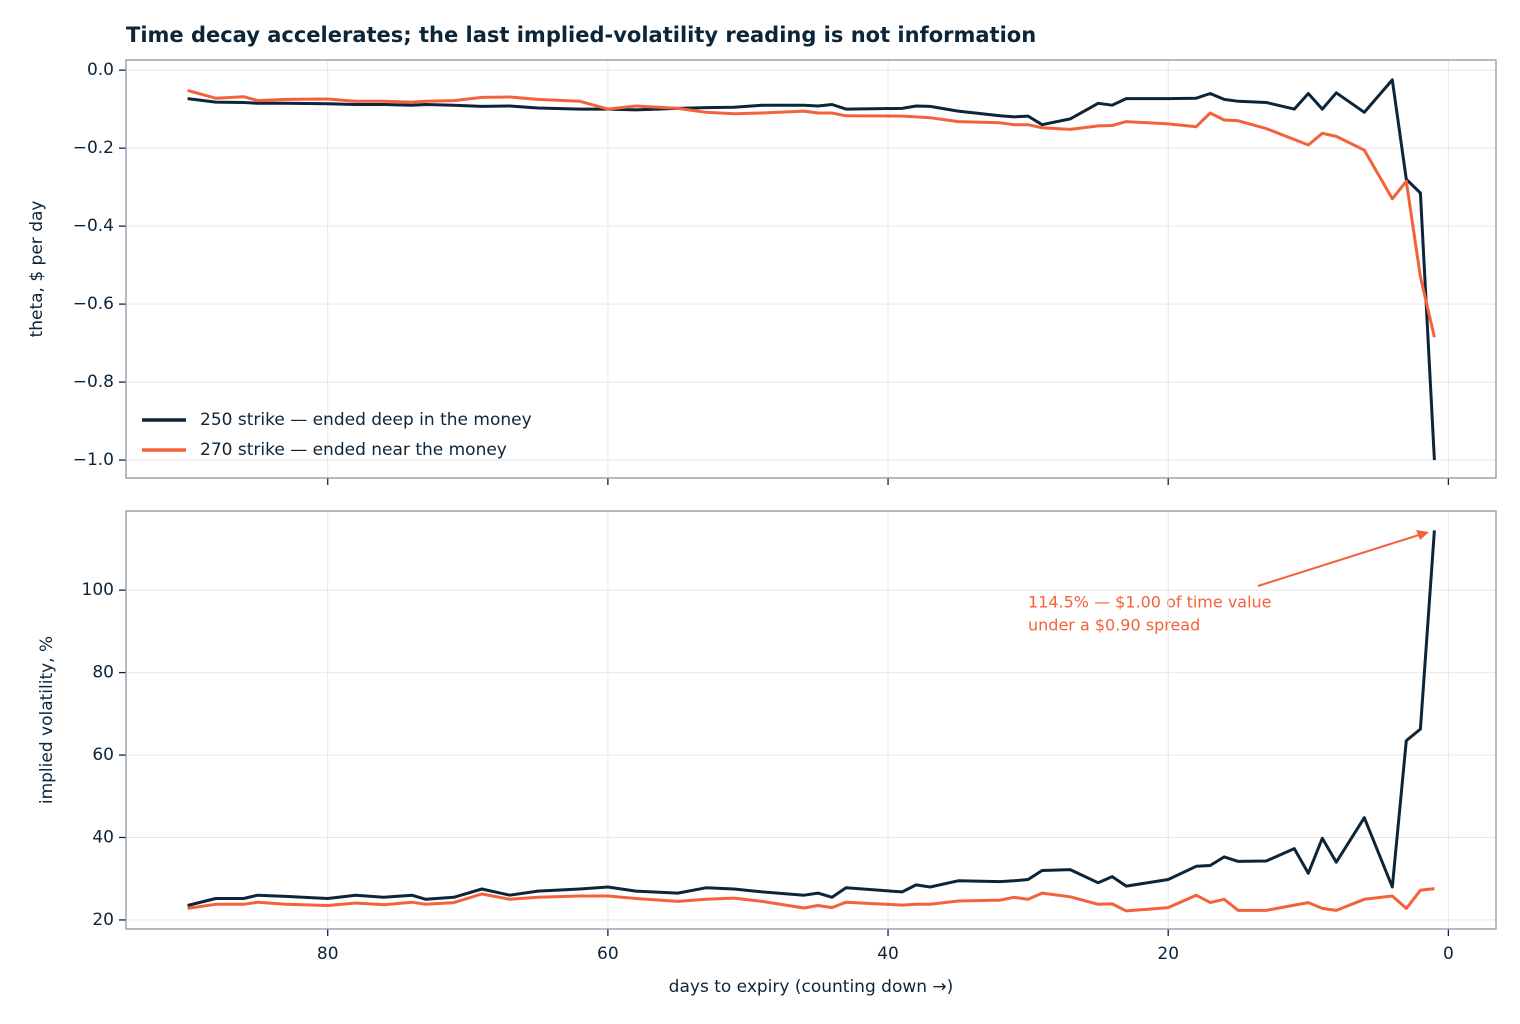 This screenshot has height=1024, width=1520. I want to click on legend-label: 270 strike — ended near the money, so click(353, 450).